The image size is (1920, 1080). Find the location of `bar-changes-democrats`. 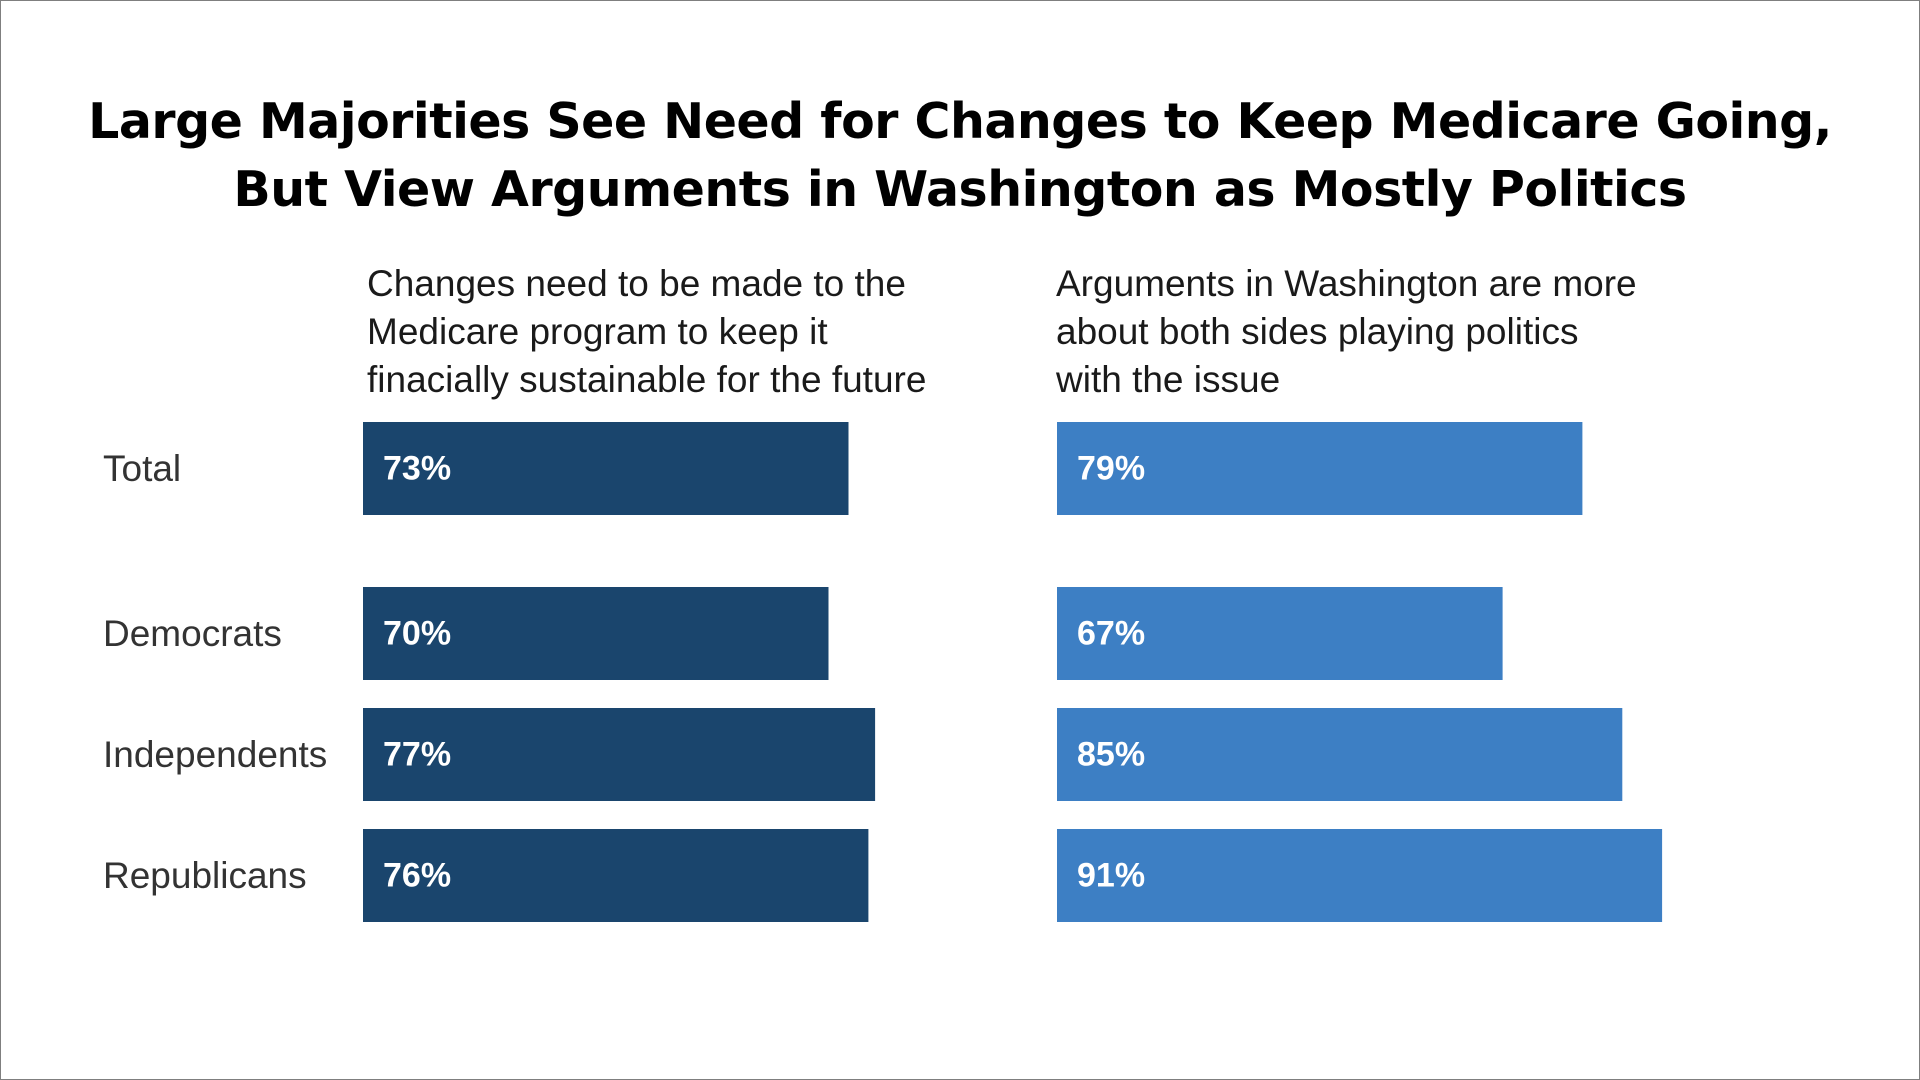

bar-changes-democrats is located at coordinates (596, 633).